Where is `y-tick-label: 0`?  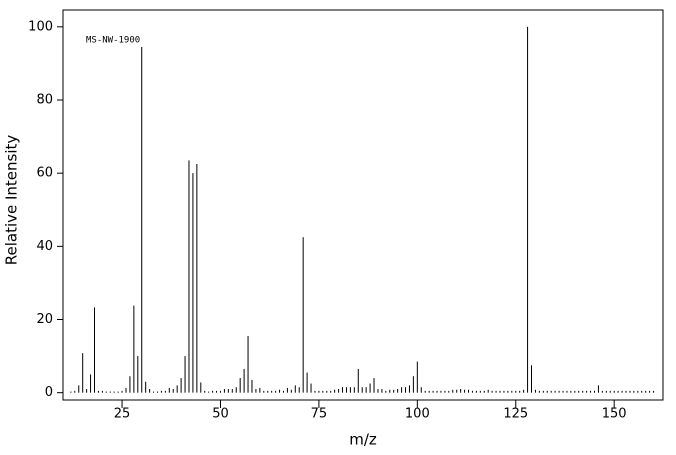
y-tick-label: 0 is located at coordinates (49, 392).